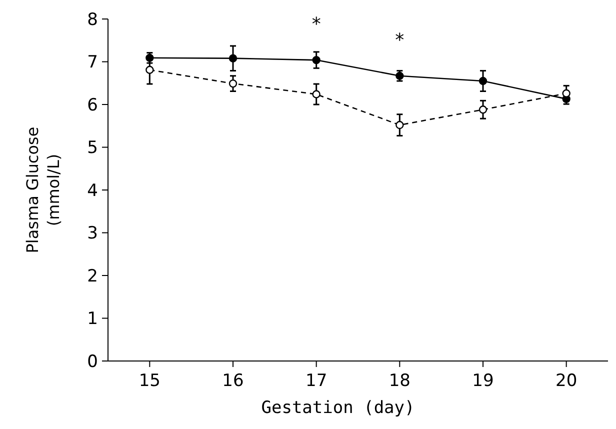 Image resolution: width=616 pixels, height=429 pixels. I want to click on x-tick-label: 17, so click(317, 381).